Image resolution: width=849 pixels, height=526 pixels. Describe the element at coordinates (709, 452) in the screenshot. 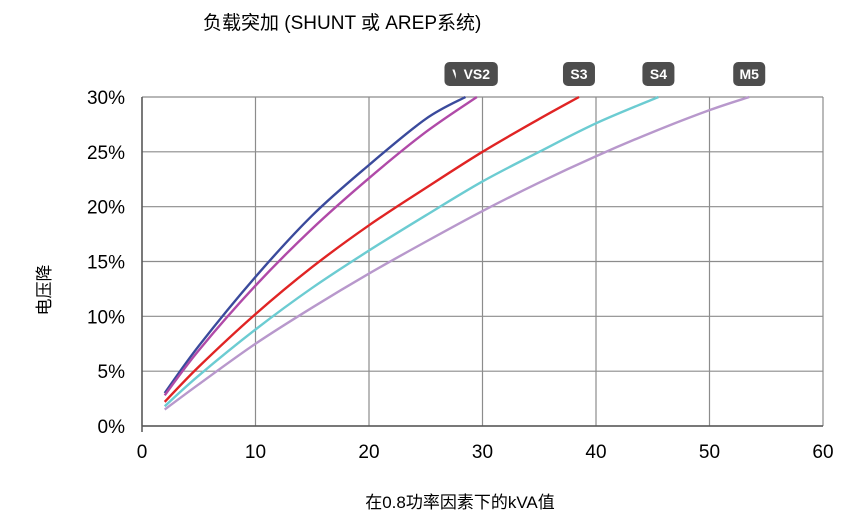

I see `x-tick-label: 50` at that location.